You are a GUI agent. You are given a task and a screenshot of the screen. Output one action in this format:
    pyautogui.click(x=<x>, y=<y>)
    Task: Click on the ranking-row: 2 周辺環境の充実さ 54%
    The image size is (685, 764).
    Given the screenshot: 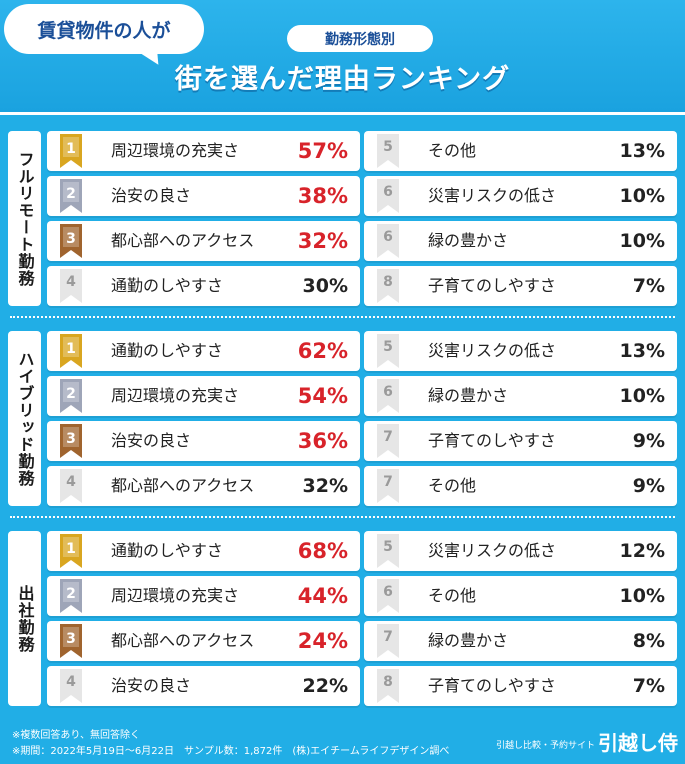 What is the action you would take?
    pyautogui.click(x=203, y=396)
    